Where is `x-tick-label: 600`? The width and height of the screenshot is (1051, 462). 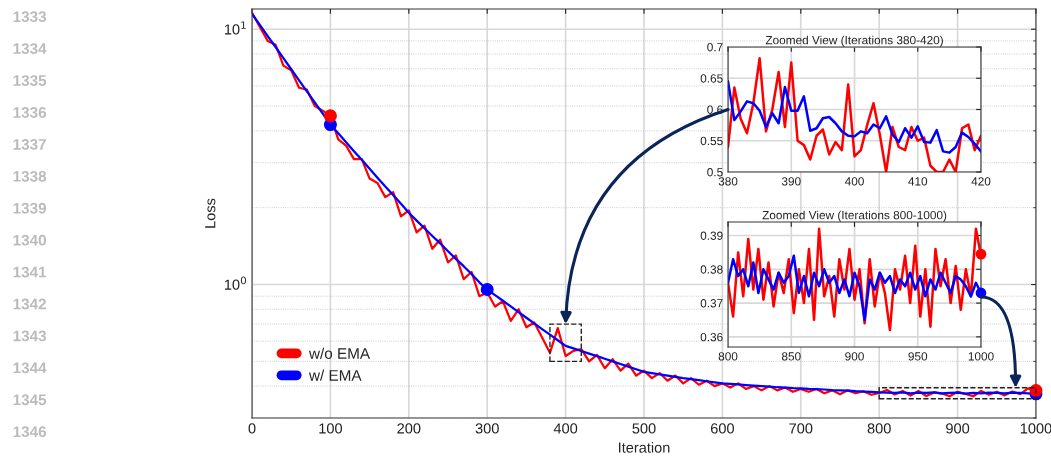
x-tick-label: 600 is located at coordinates (722, 428).